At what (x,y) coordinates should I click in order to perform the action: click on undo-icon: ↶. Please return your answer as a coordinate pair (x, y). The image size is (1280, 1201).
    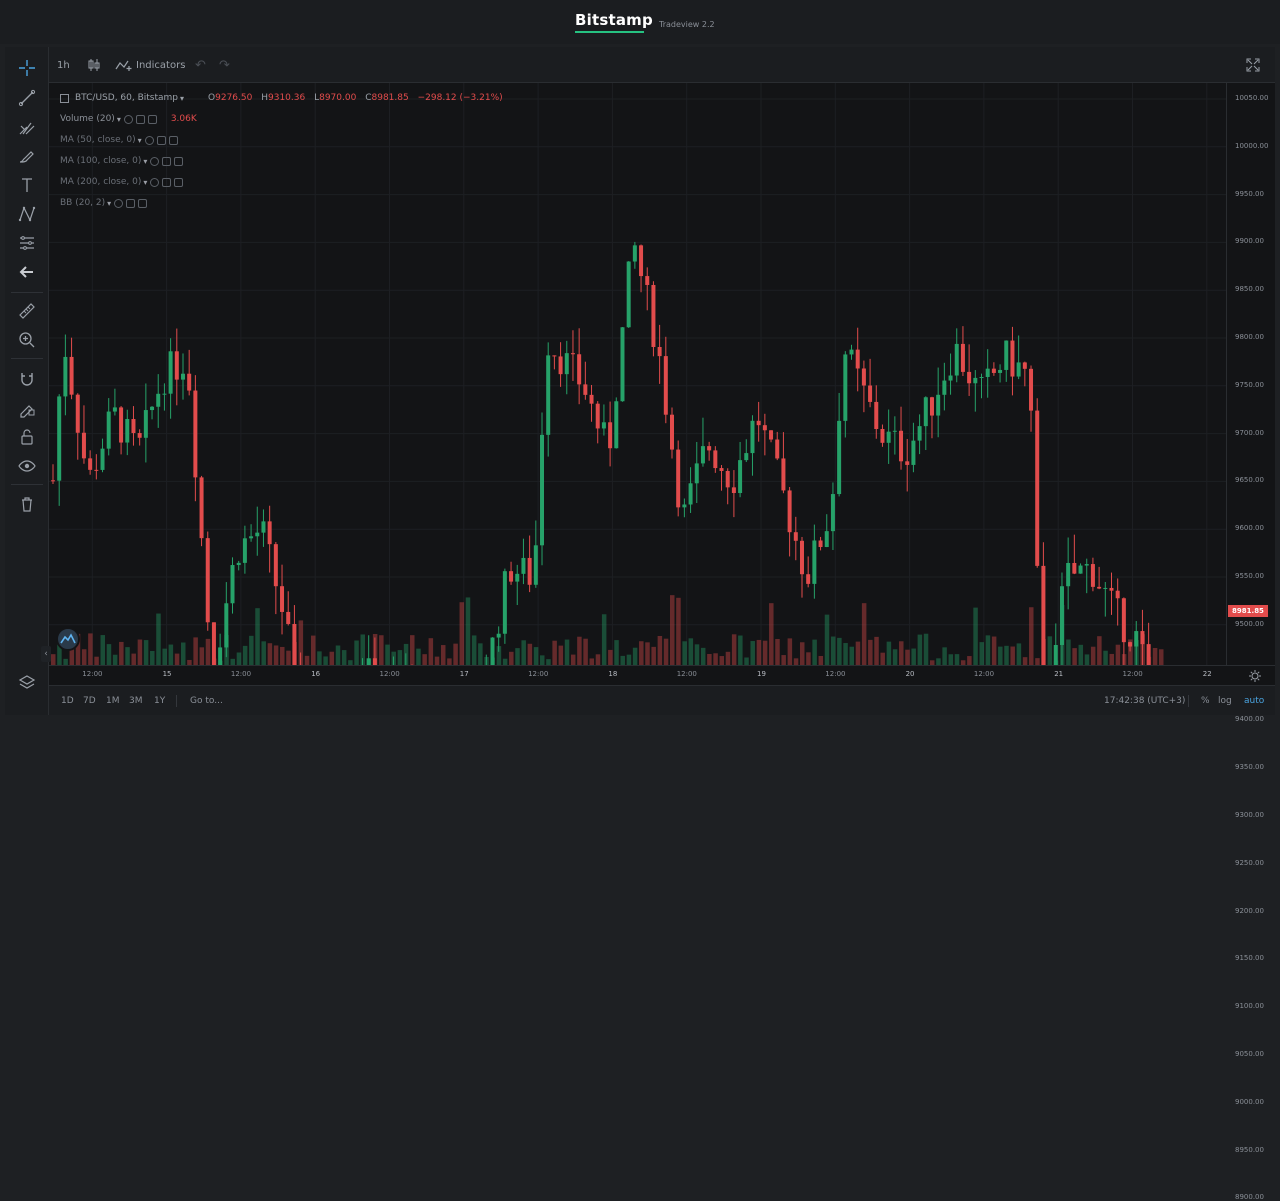
    Looking at the image, I should click on (200, 65).